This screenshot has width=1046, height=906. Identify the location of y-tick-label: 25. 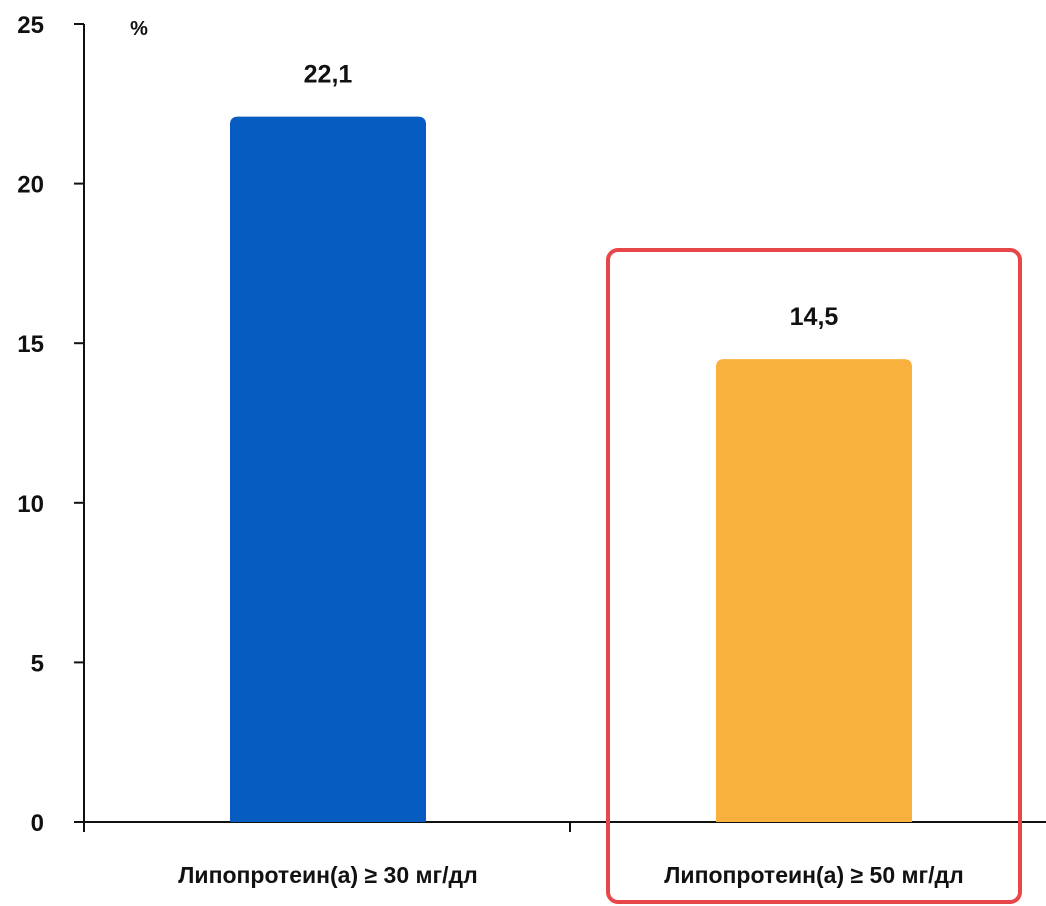
(30, 25).